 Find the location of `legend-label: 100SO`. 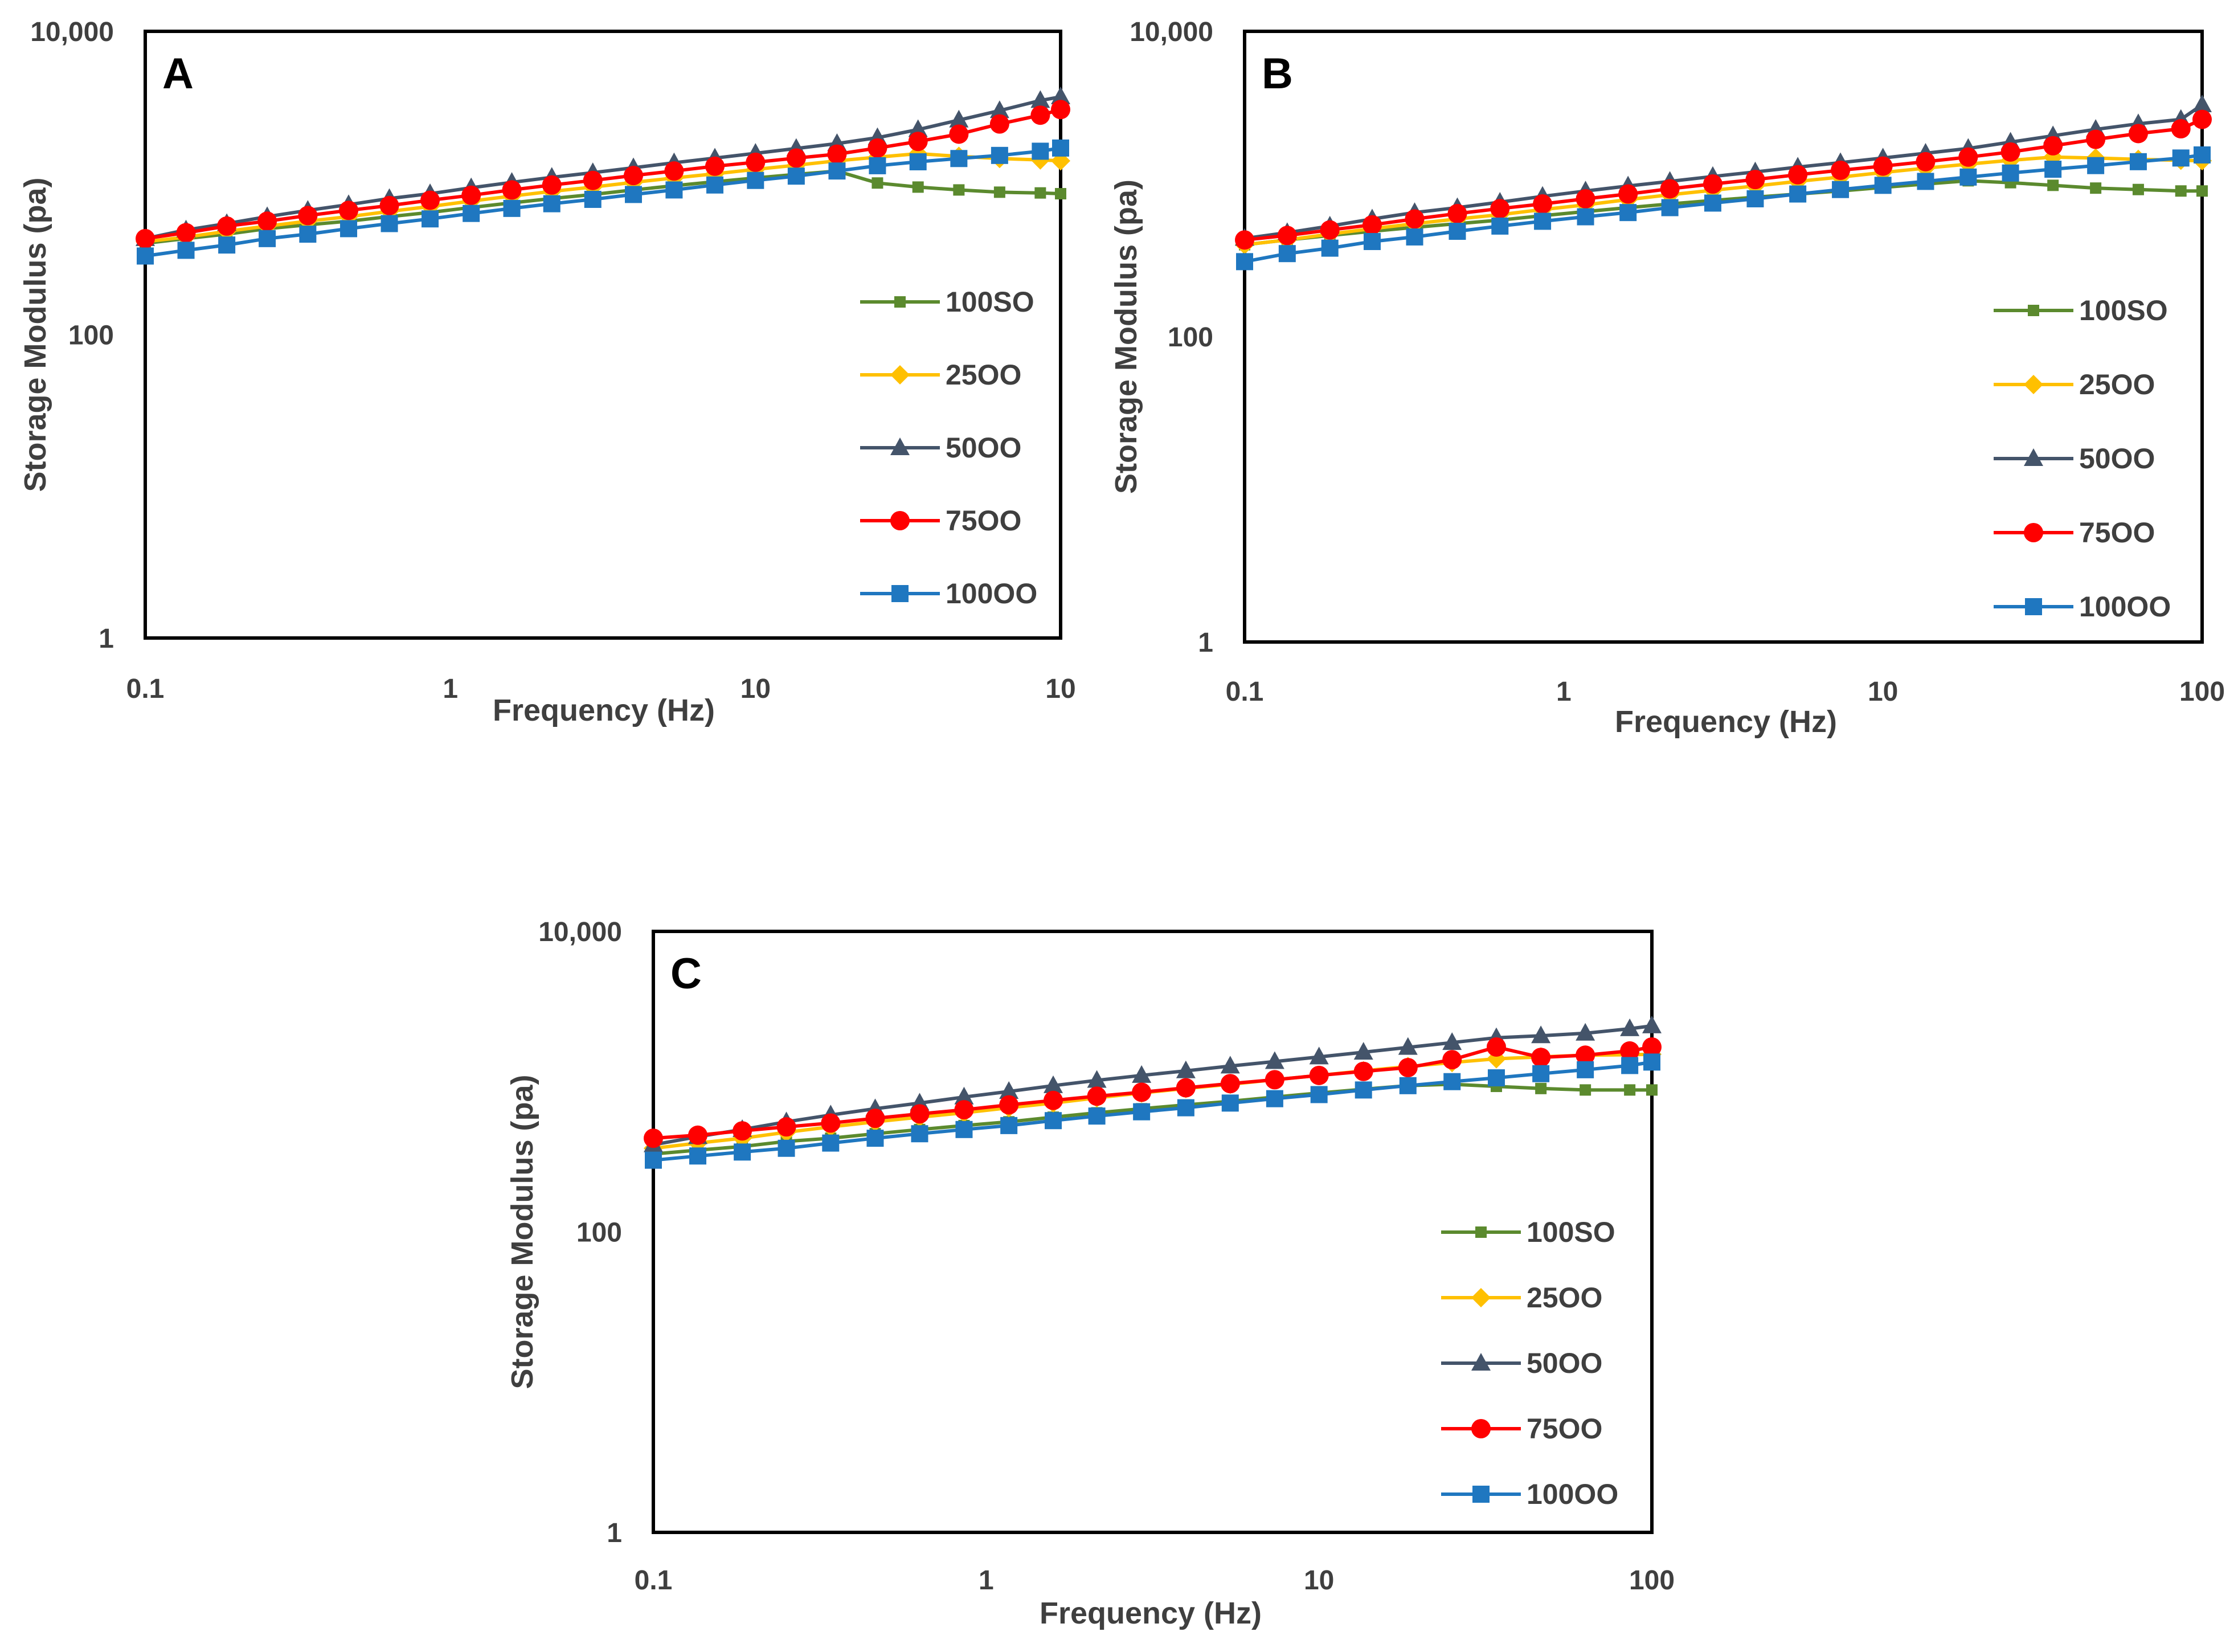

legend-label: 100SO is located at coordinates (990, 302).